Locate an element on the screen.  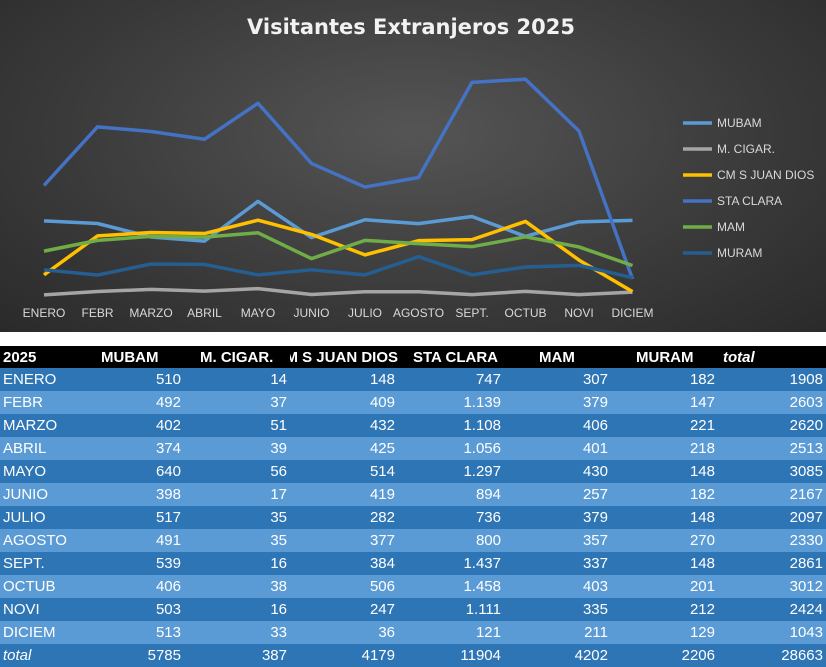
table-cell: 2167 is located at coordinates (806, 494).